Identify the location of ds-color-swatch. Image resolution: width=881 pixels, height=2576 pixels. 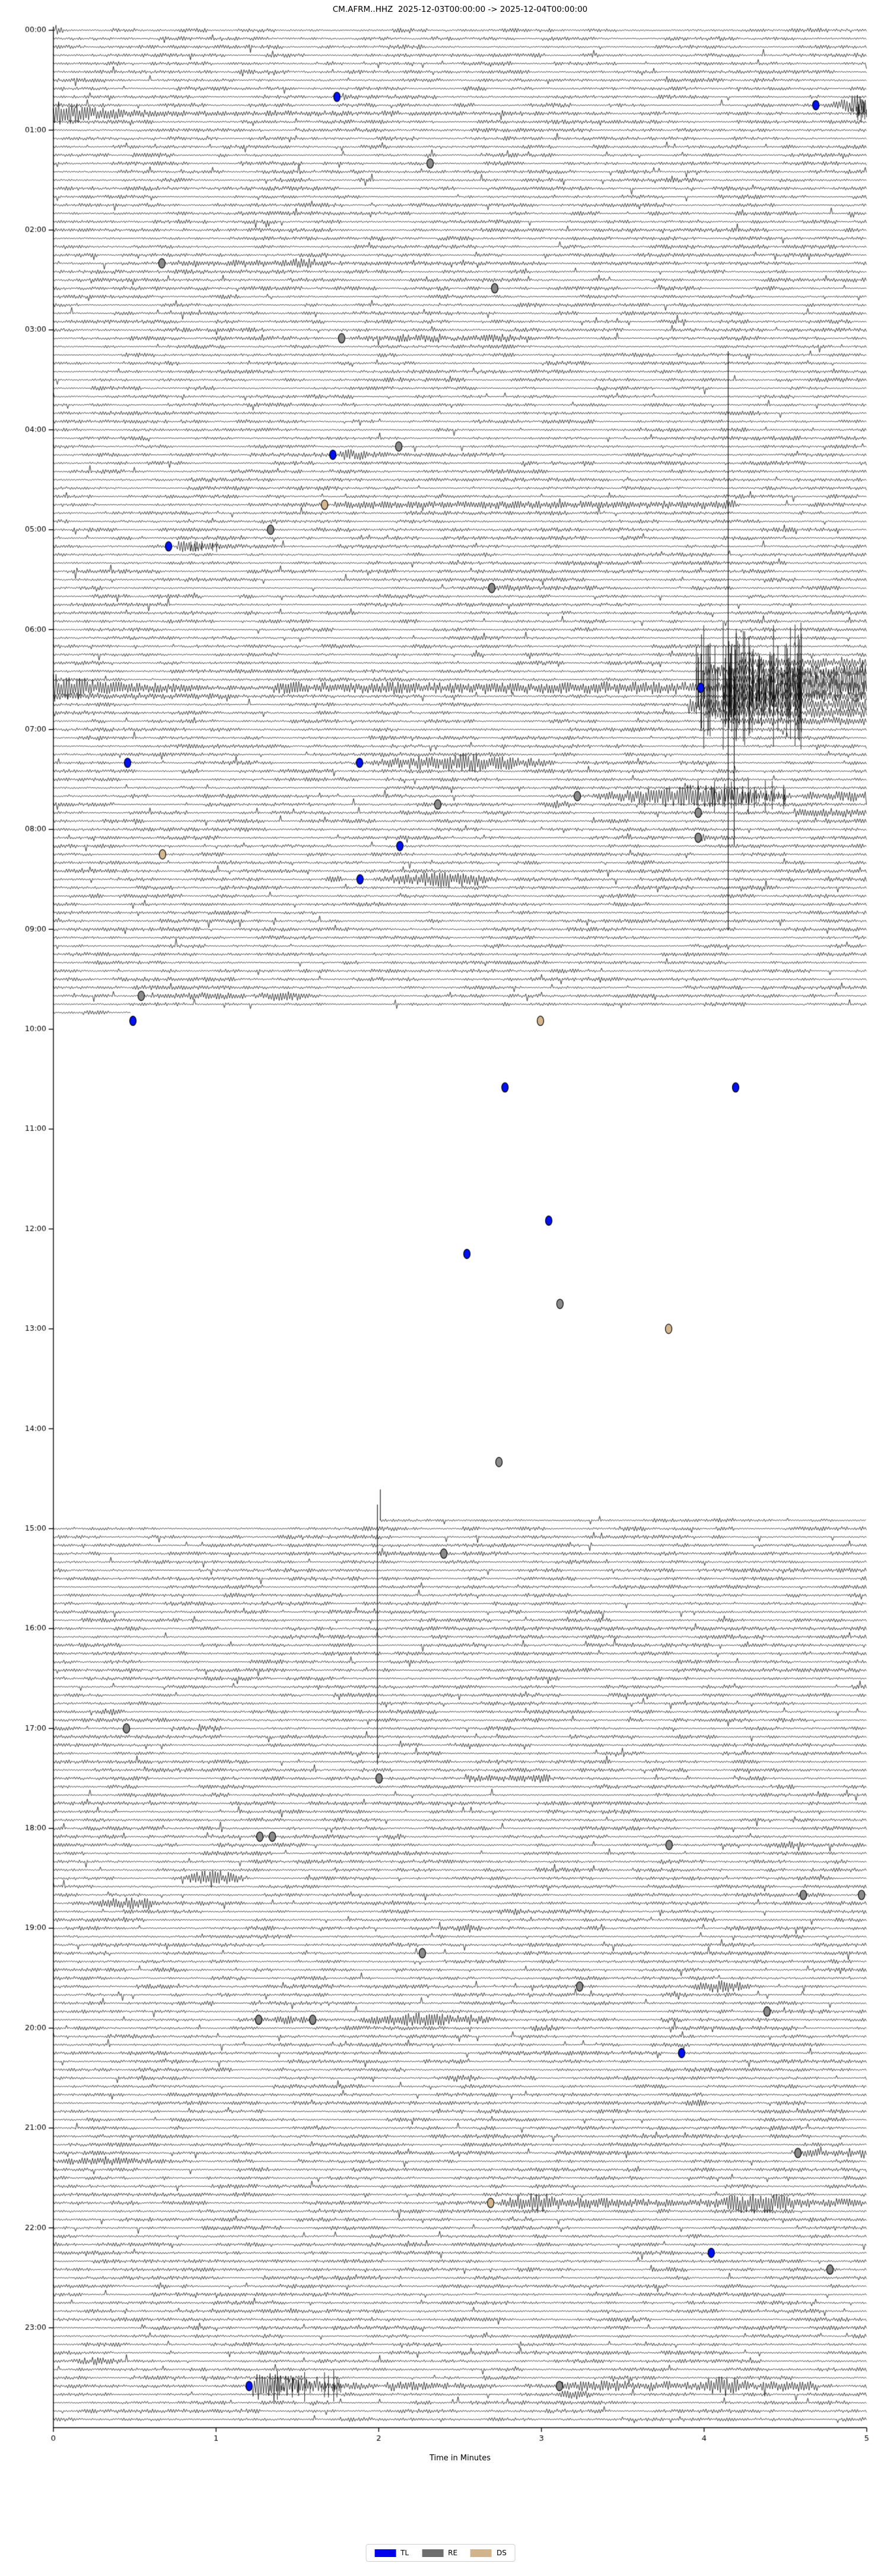
(481, 2553).